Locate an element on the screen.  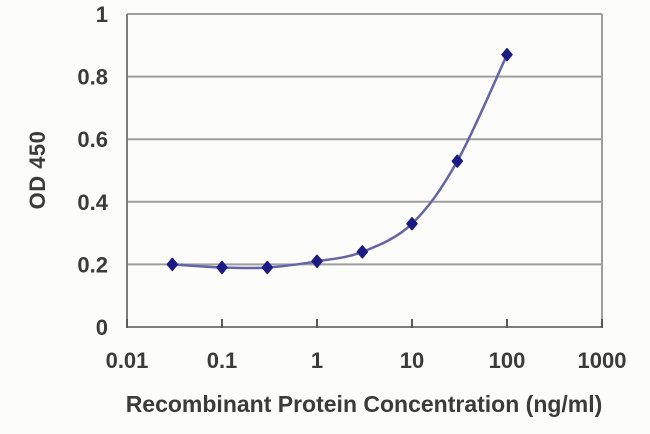
x-tick-label: 1 is located at coordinates (317, 360).